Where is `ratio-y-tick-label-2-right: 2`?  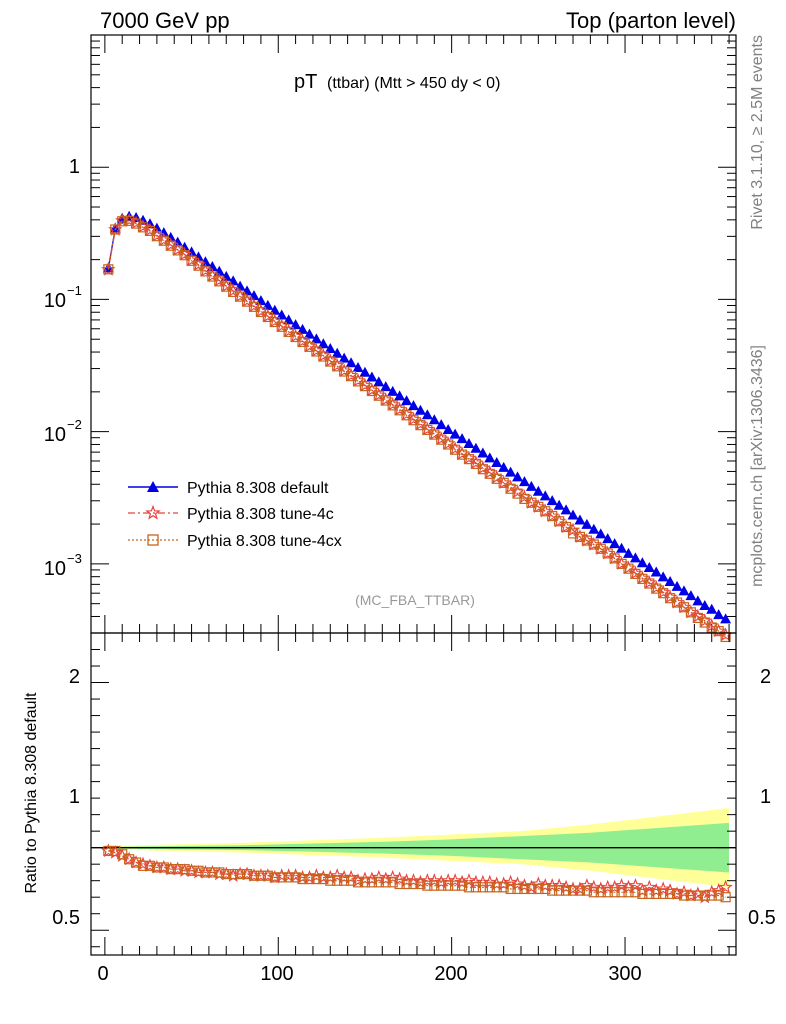
ratio-y-tick-label-2-right: 2 is located at coordinates (765, 677).